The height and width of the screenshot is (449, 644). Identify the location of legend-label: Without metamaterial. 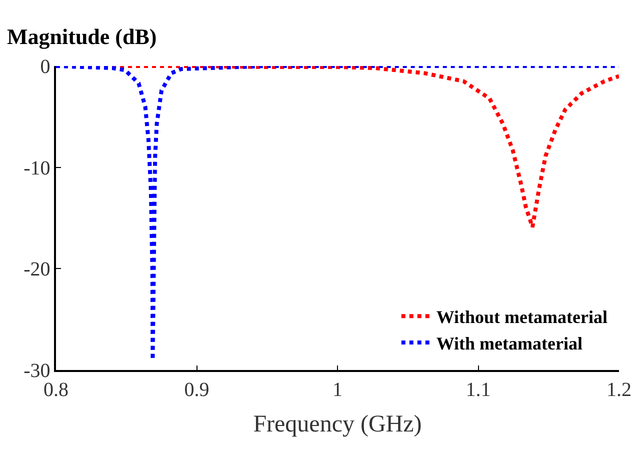
(522, 317).